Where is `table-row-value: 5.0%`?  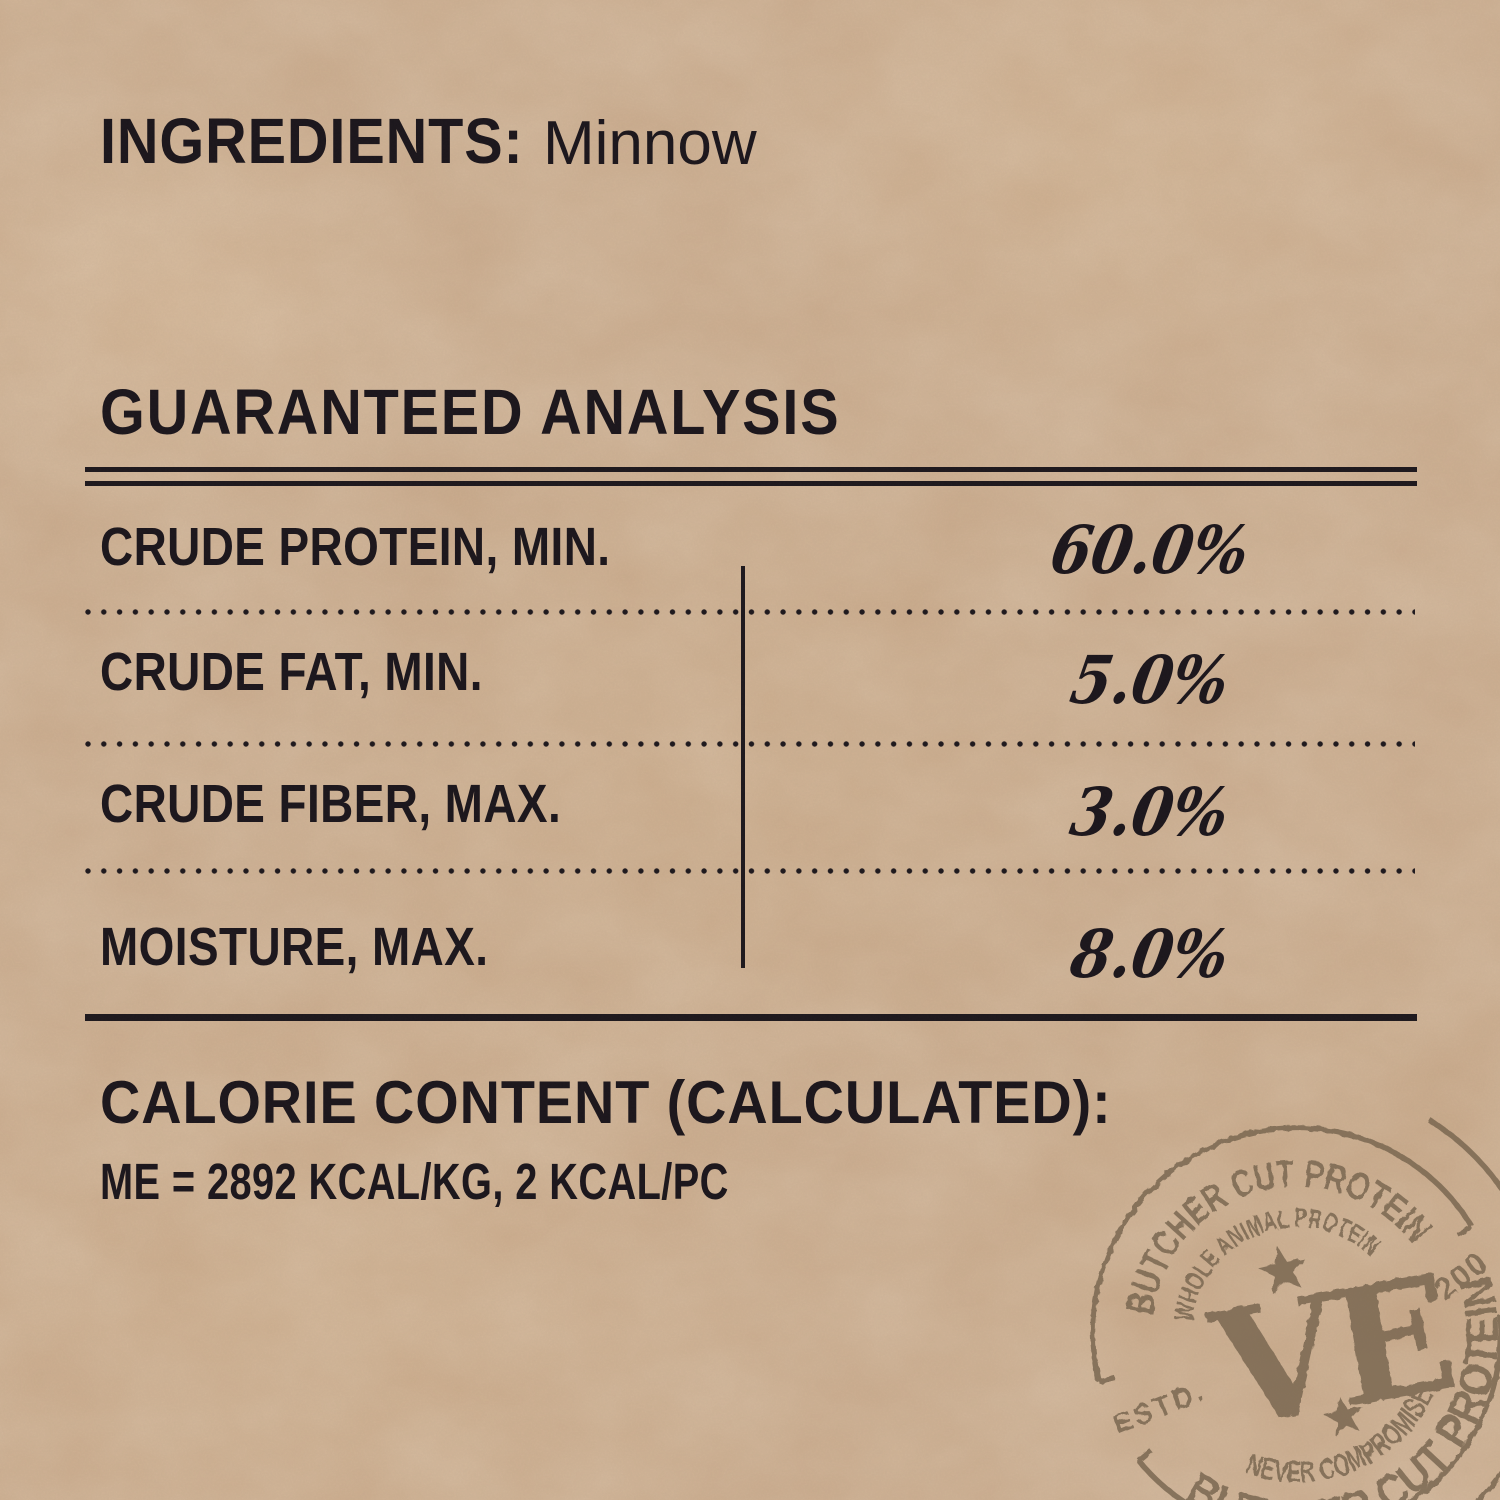
table-row-value: 5.0% is located at coordinates (1149, 680).